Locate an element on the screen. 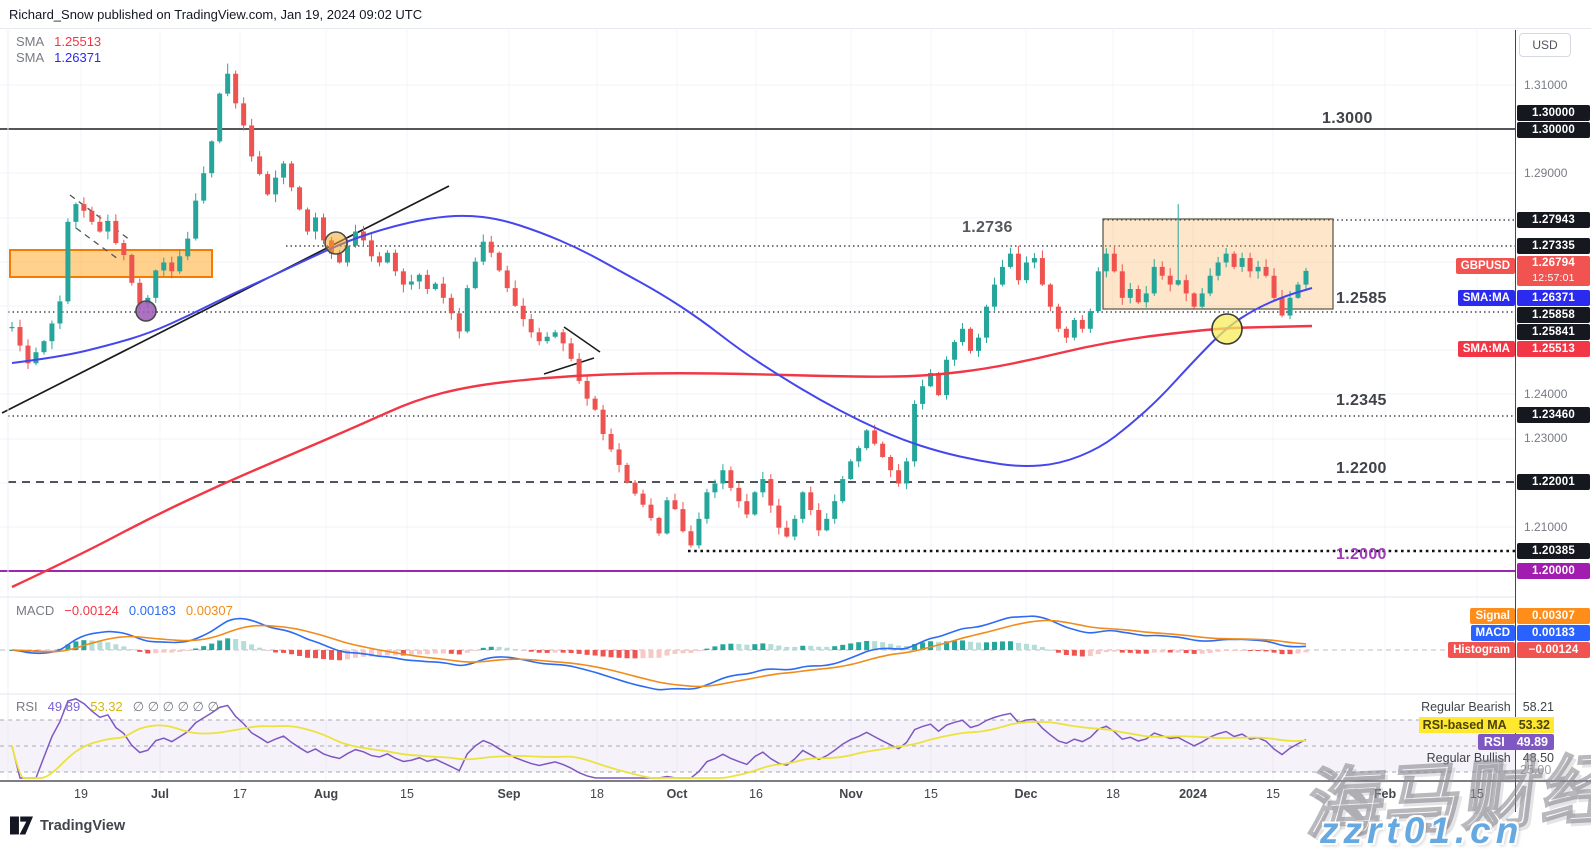 This screenshot has height=857, width=1591. time-tick-19: 19 is located at coordinates (81, 794).